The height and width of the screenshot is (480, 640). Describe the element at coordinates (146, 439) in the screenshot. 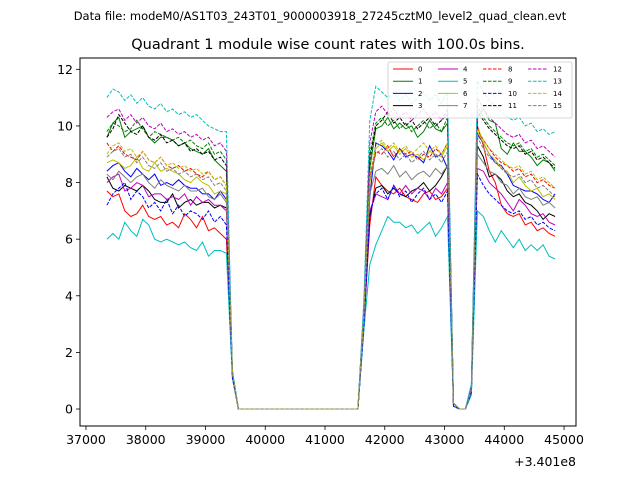

I see `x-tick-label: 38000` at that location.